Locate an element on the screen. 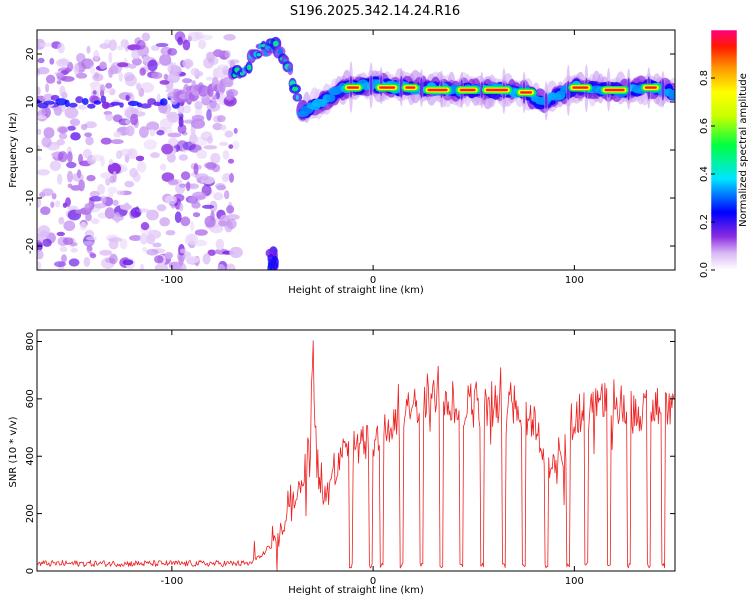 The width and height of the screenshot is (750, 604). spectrogram-ytick-label: -20 is located at coordinates (30, 246).